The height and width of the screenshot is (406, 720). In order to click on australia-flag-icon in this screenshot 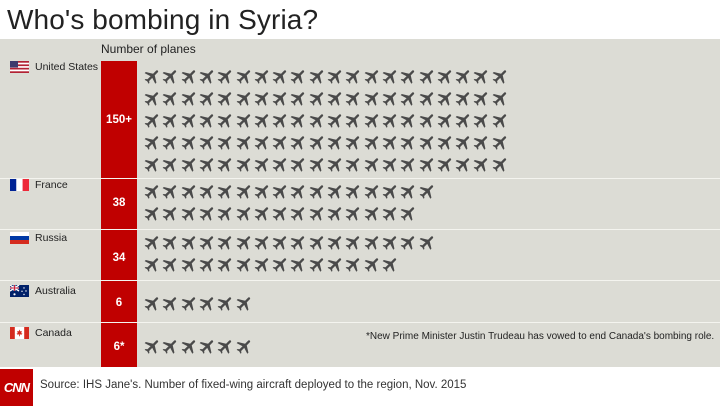, I will do `click(19, 290)`.